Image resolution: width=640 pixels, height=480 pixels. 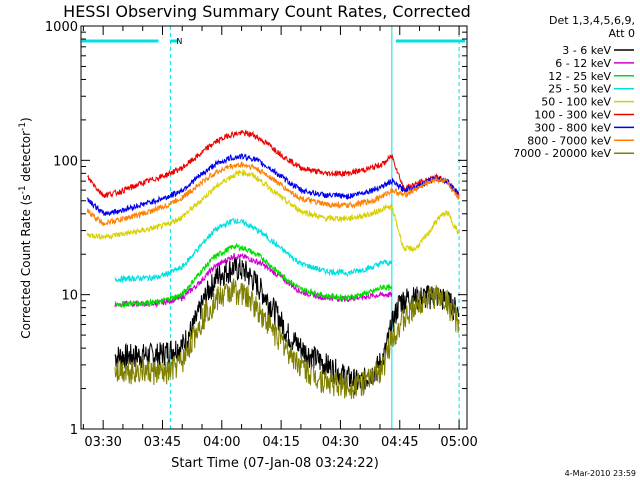 I want to click on date-stamp: 4-Mar-2010 23:59, so click(x=600, y=473).